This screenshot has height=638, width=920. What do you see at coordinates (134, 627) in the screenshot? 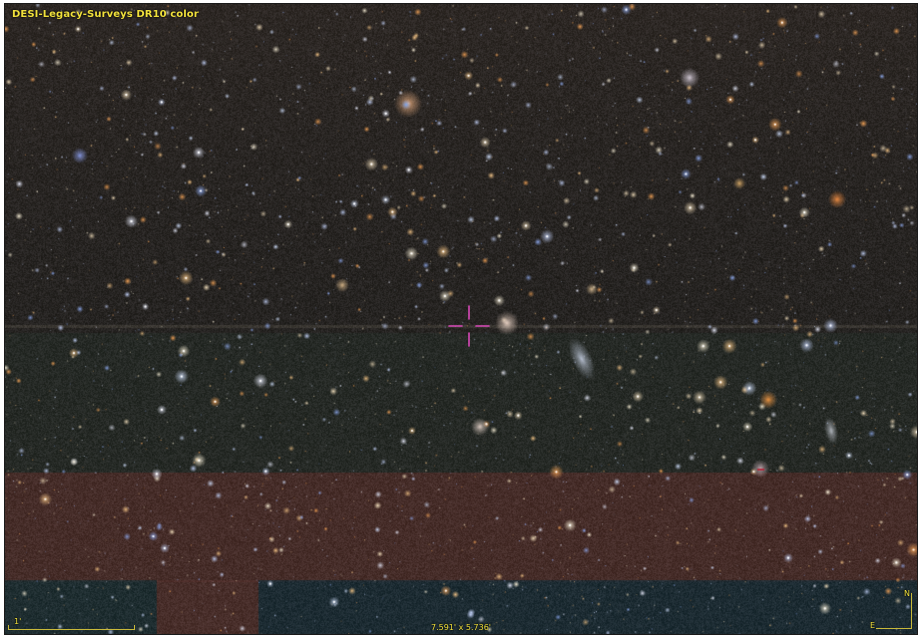
I see `scale-bar-tick-right` at bounding box center [134, 627].